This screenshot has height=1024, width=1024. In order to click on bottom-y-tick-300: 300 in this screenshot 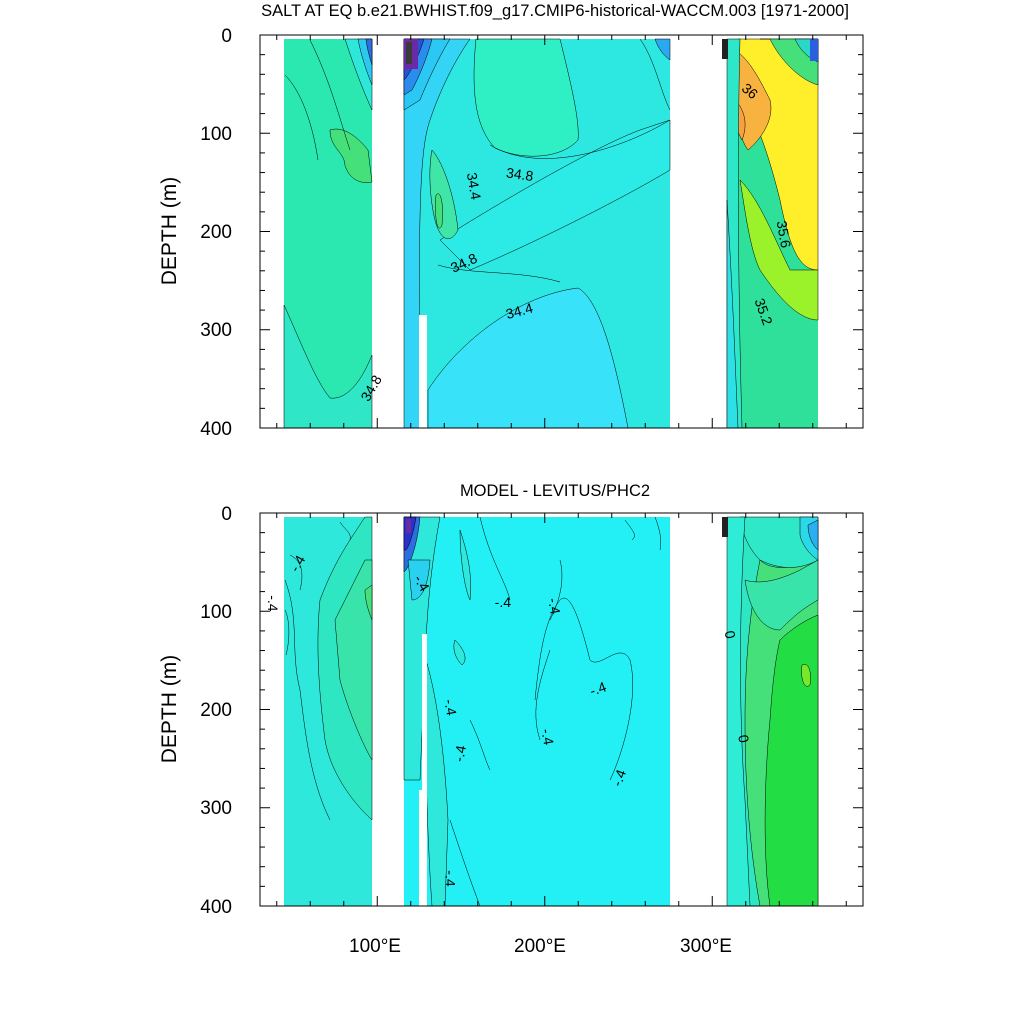, I will do `click(216, 808)`.